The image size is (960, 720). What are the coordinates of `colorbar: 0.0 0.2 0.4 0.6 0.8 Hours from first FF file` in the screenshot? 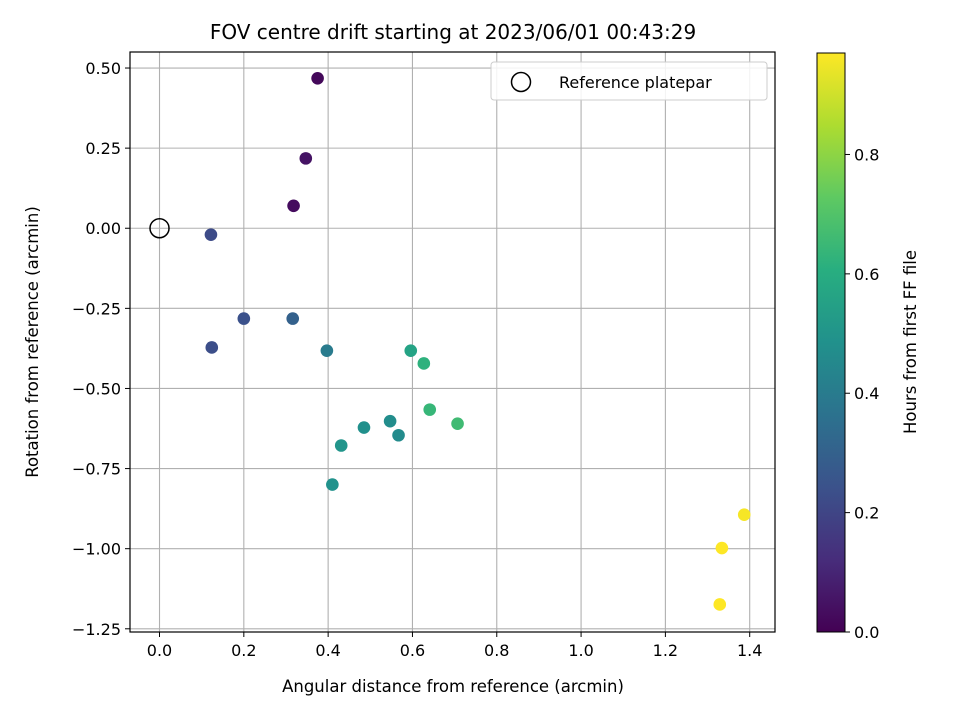 It's located at (868, 347).